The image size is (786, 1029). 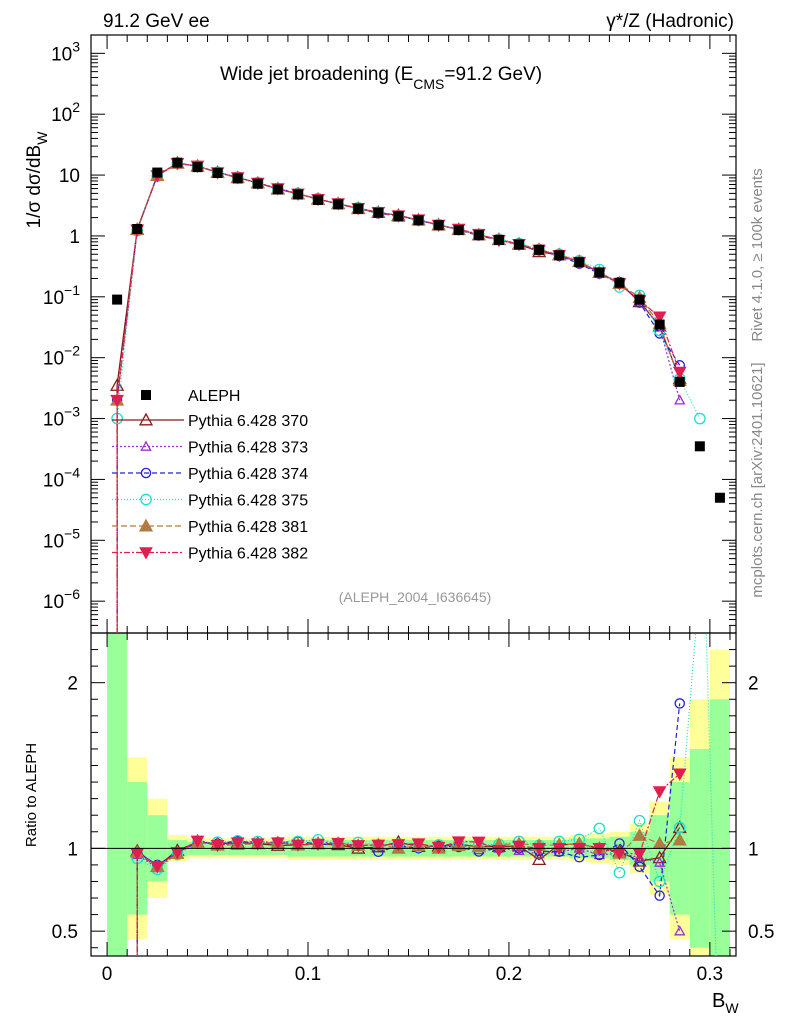 I want to click on legend-label: Pythia 6.428 375, so click(x=248, y=501).